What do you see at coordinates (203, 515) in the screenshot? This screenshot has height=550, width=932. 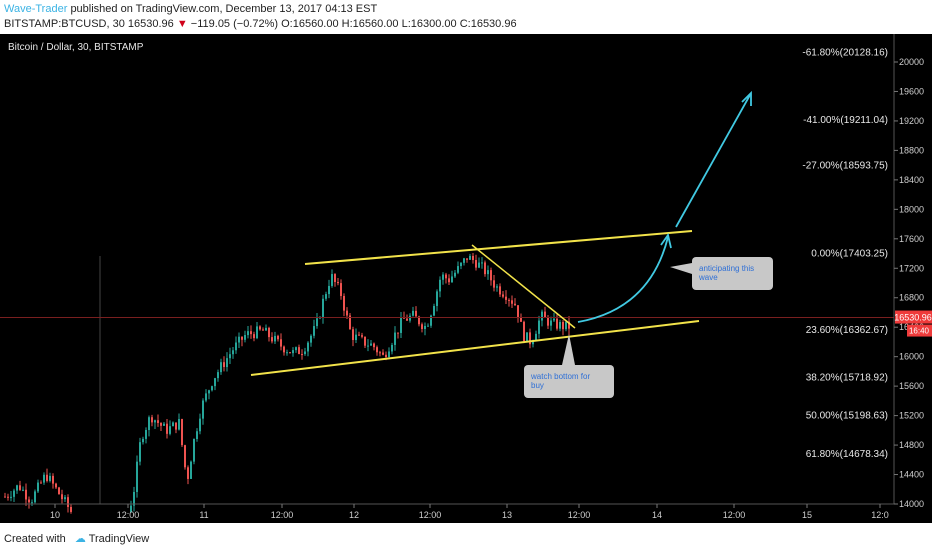 I see `time-tick-label: 11` at bounding box center [203, 515].